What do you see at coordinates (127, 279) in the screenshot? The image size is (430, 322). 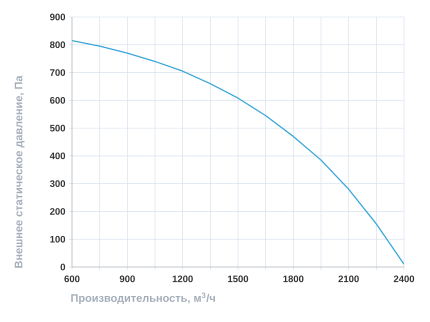 I see `x-tick-label: 900` at bounding box center [127, 279].